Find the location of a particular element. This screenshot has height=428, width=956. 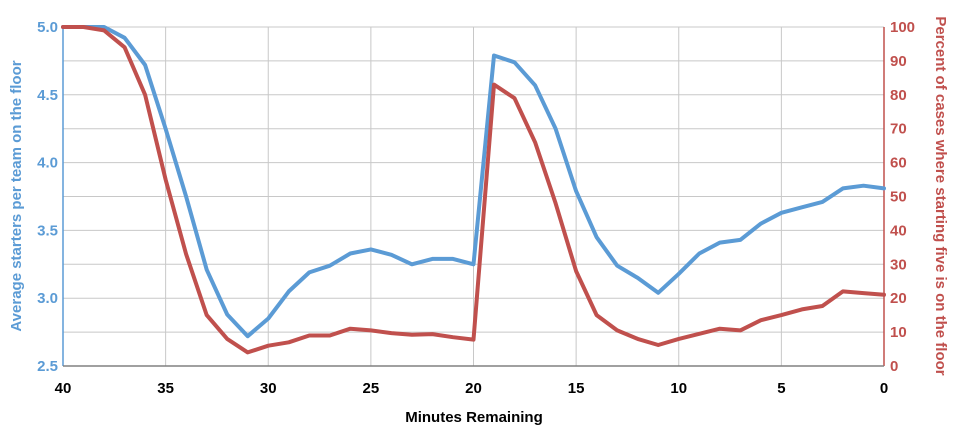

right-tick-label: 60 is located at coordinates (898, 163).